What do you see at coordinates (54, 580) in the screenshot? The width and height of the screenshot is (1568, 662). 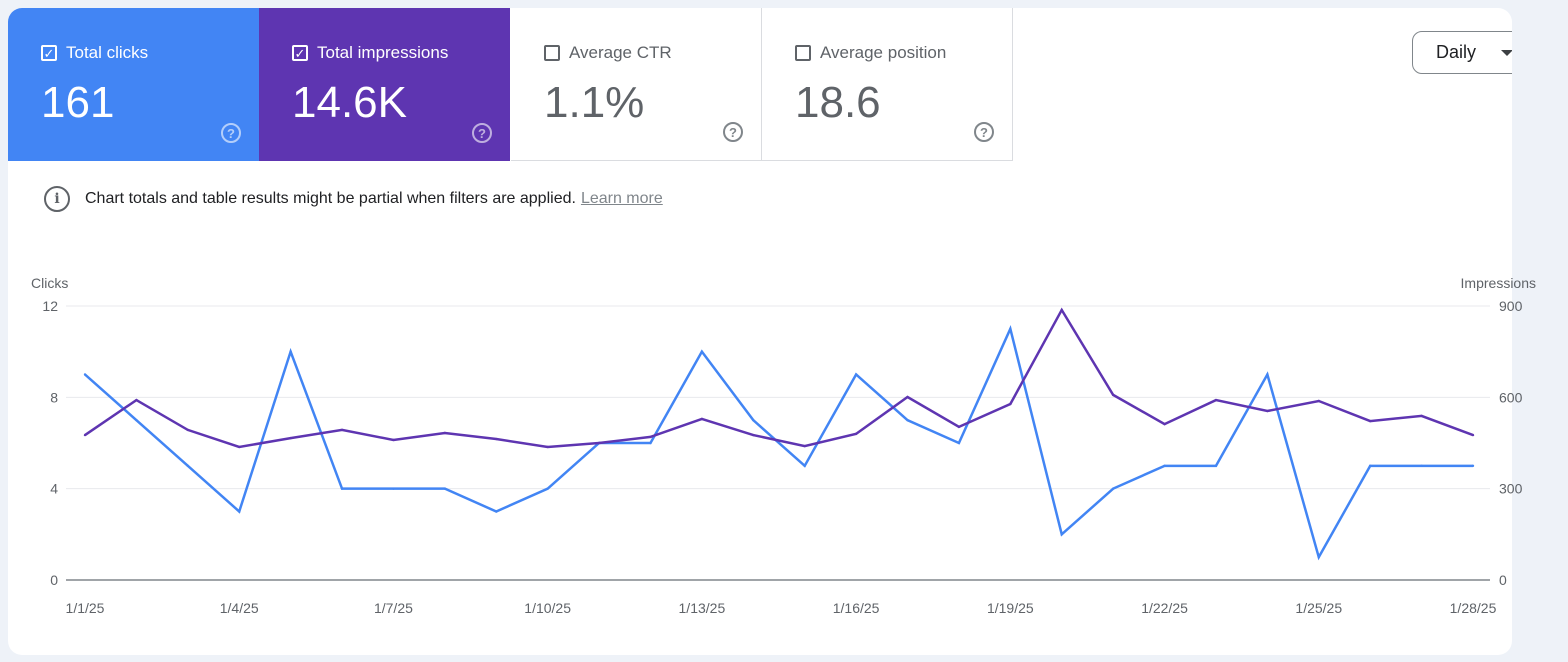 I see `y-tick-left: 0` at bounding box center [54, 580].